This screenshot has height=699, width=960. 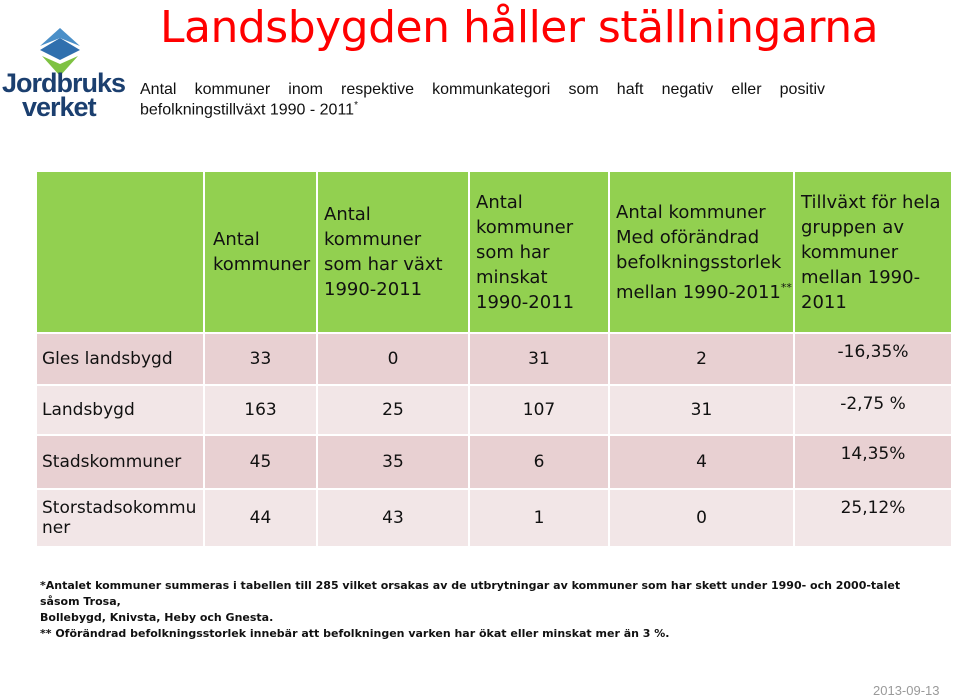 What do you see at coordinates (539, 518) in the screenshot?
I see `cell-shrunk: 1` at bounding box center [539, 518].